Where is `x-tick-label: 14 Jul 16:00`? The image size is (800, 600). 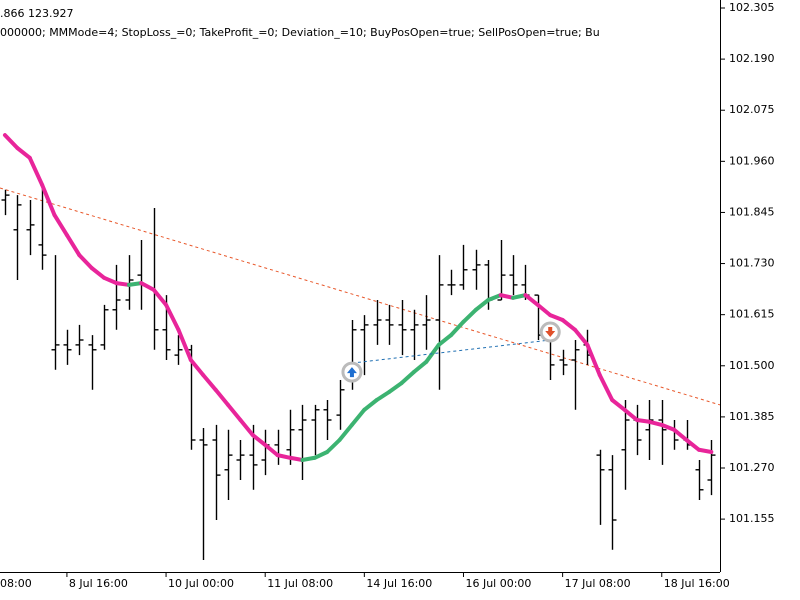 x-tick-label: 14 Jul 16:00 is located at coordinates (399, 583).